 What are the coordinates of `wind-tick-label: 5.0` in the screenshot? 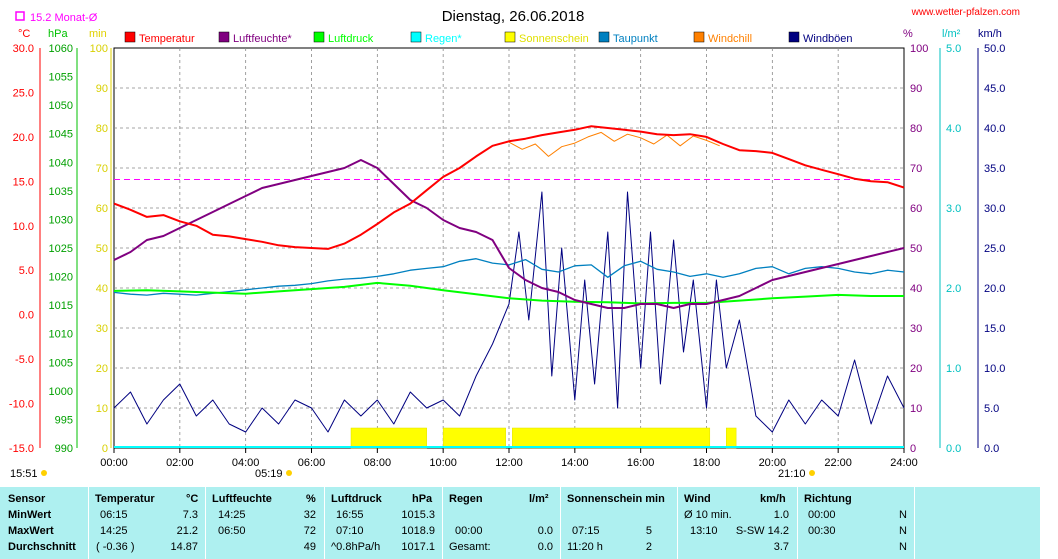 It's located at (991, 409).